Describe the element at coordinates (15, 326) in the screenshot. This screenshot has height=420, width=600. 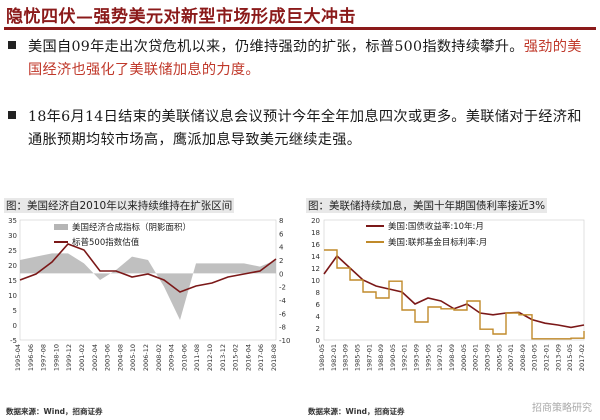
I see `chart1-ytick-left: 0` at that location.